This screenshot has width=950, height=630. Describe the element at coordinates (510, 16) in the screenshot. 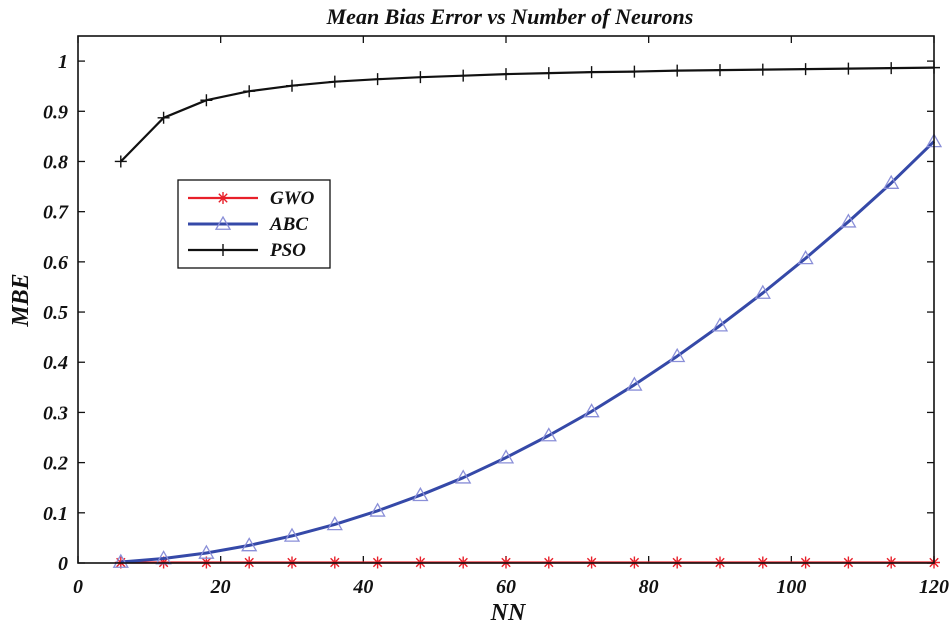

I see `chart-title: Mean Bias Error vs Number of Neurons` at that location.